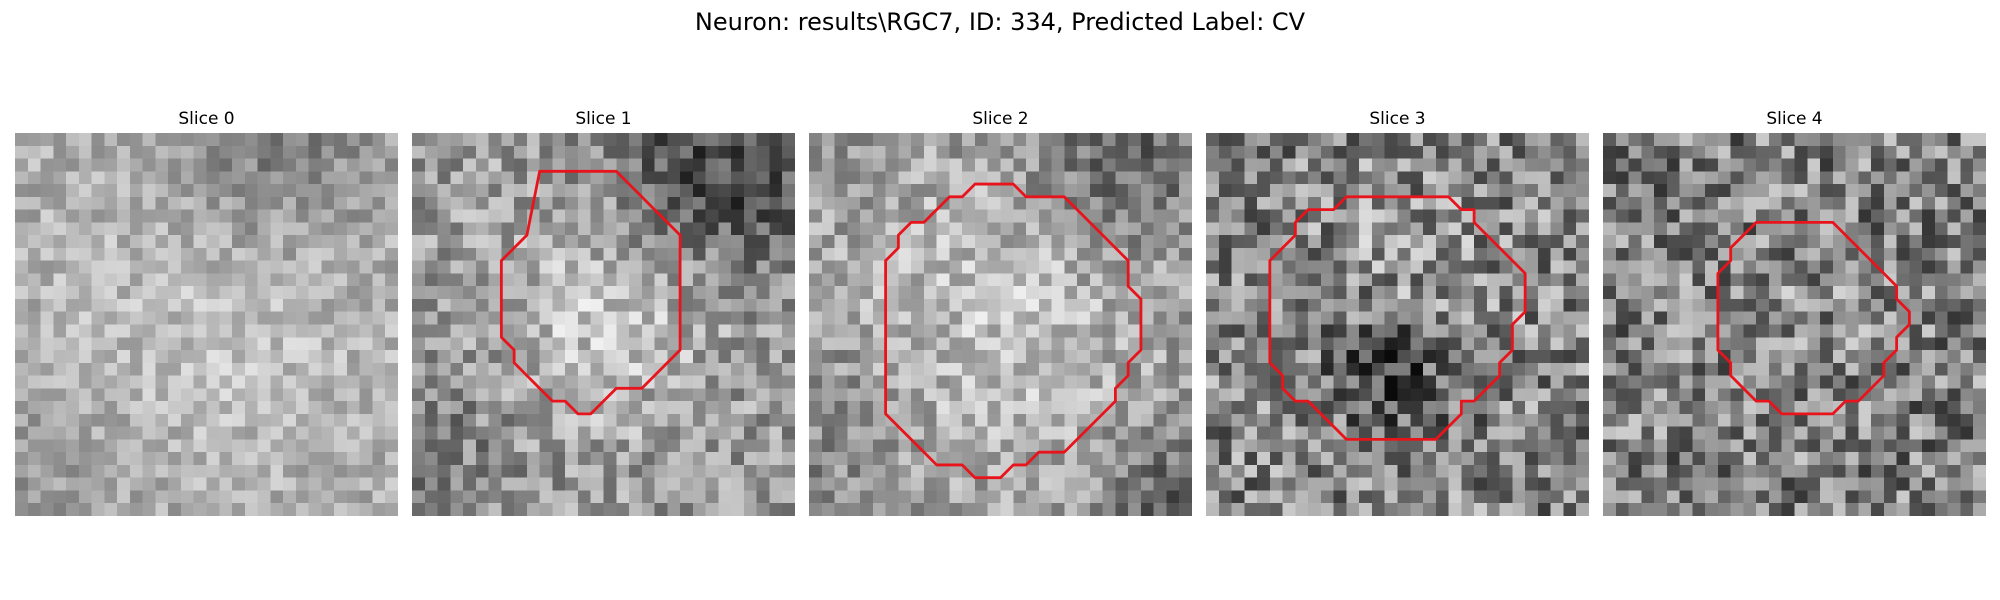  What do you see at coordinates (1000, 119) in the screenshot?
I see `slice-title: Slice 2` at bounding box center [1000, 119].